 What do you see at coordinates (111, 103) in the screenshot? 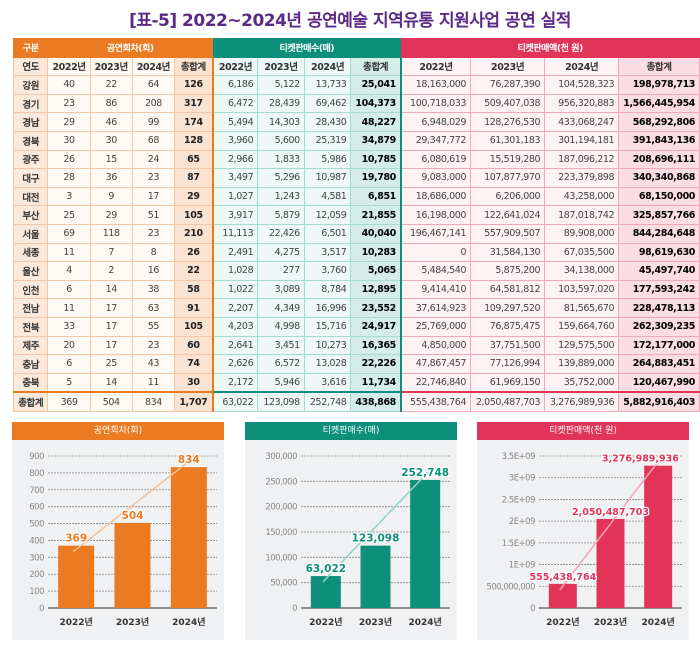
I see `value-cell: 86` at bounding box center [111, 103].